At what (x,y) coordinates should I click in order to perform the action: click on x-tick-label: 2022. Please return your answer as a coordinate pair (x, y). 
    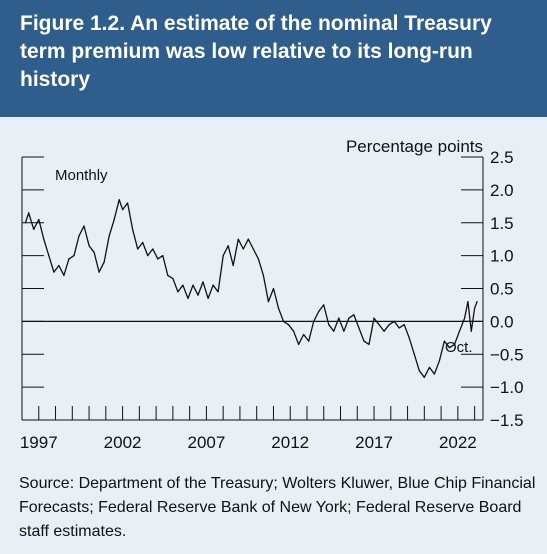
    Looking at the image, I should click on (458, 442).